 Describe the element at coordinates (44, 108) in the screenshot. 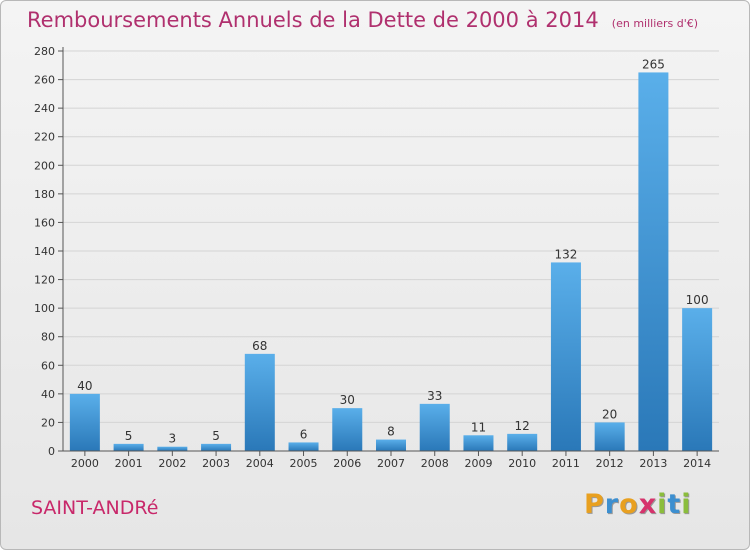

I see `y-tick-label: 240` at that location.